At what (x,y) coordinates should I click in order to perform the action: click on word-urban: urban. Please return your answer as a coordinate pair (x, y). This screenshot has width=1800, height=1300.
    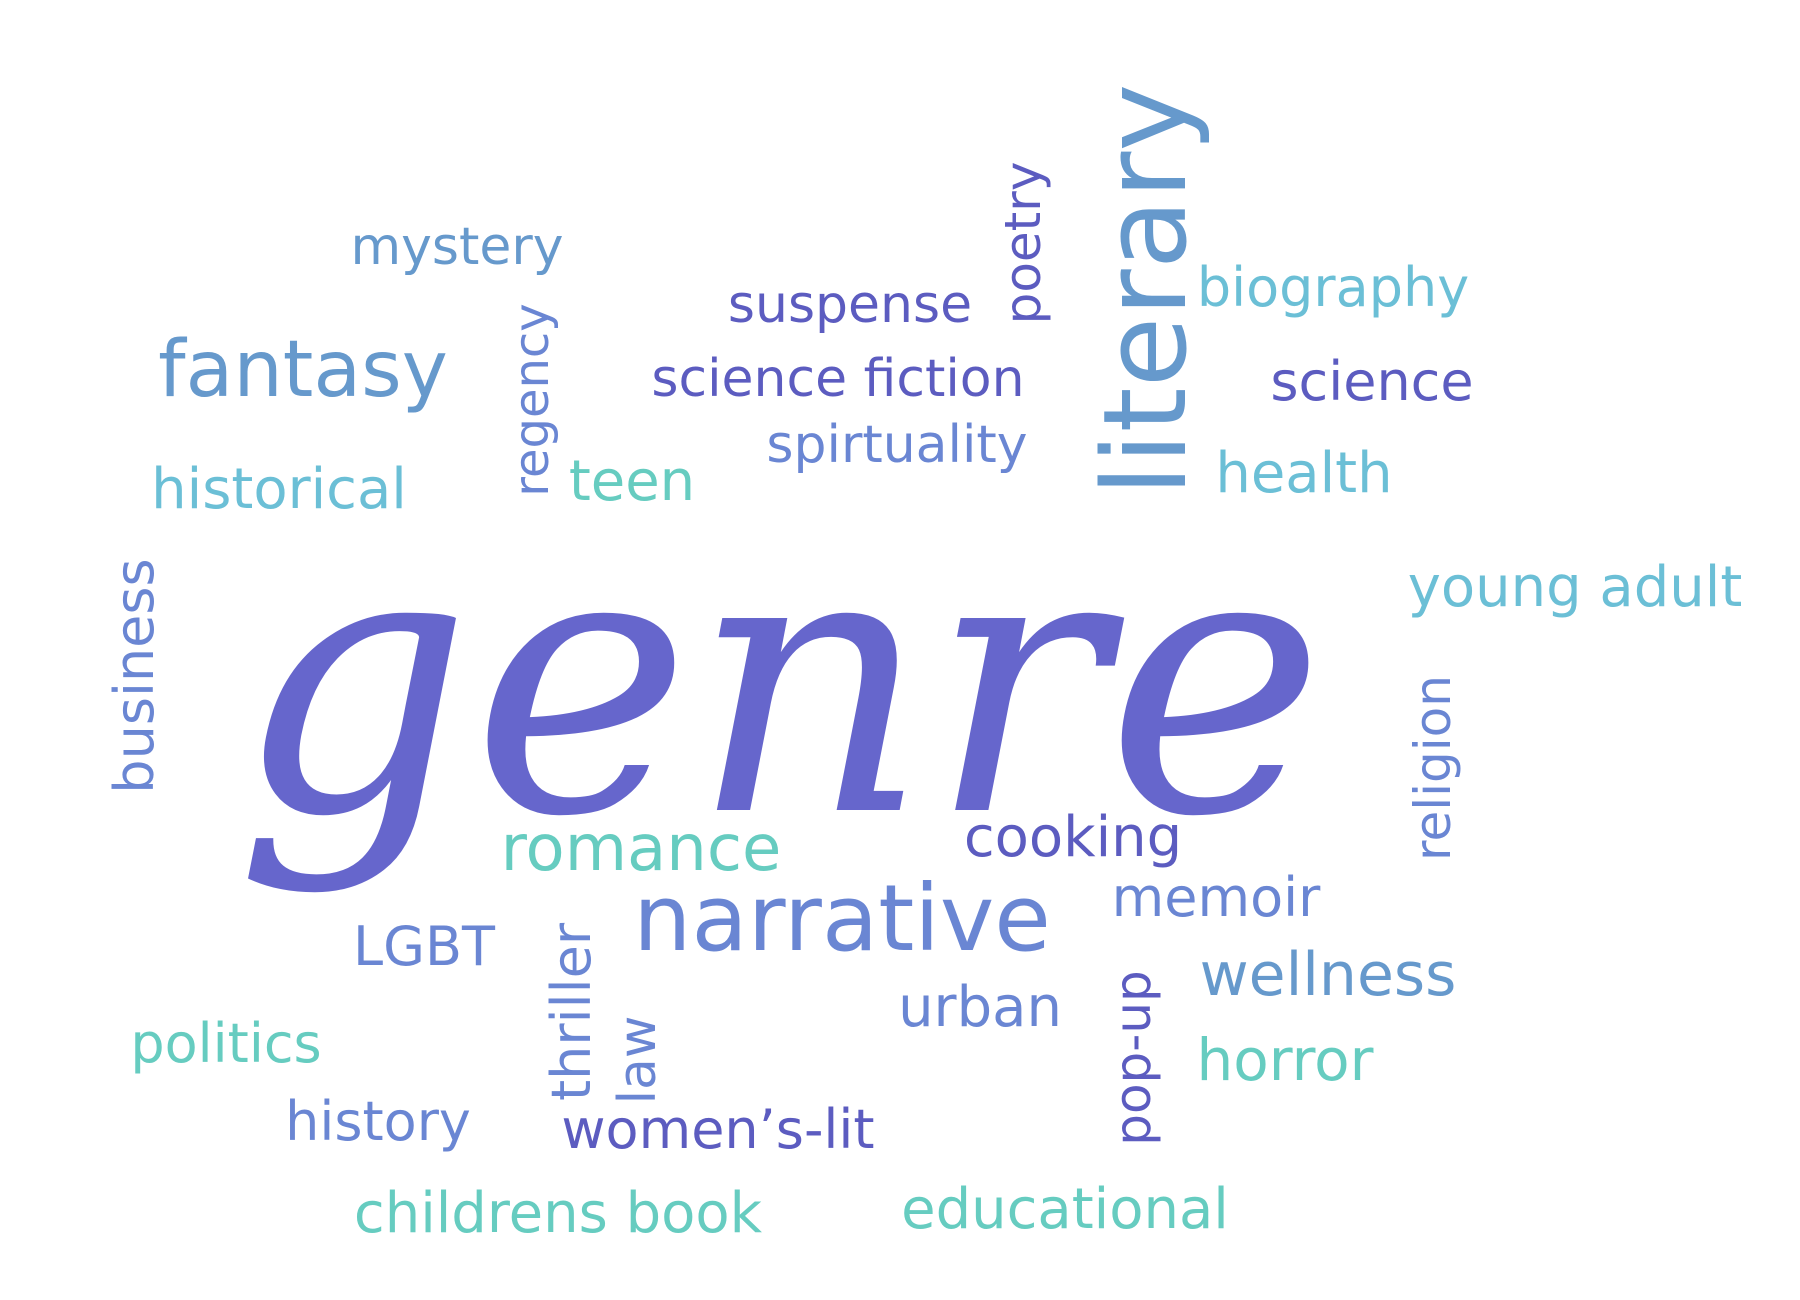
    Looking at the image, I should click on (980, 1007).